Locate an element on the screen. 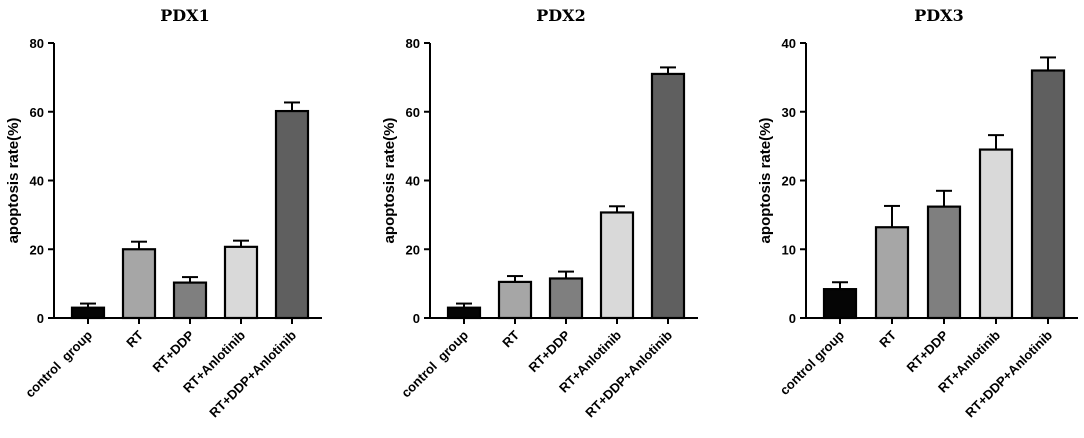 The image size is (1084, 438). panel-title: PDX1 is located at coordinates (184, 15).